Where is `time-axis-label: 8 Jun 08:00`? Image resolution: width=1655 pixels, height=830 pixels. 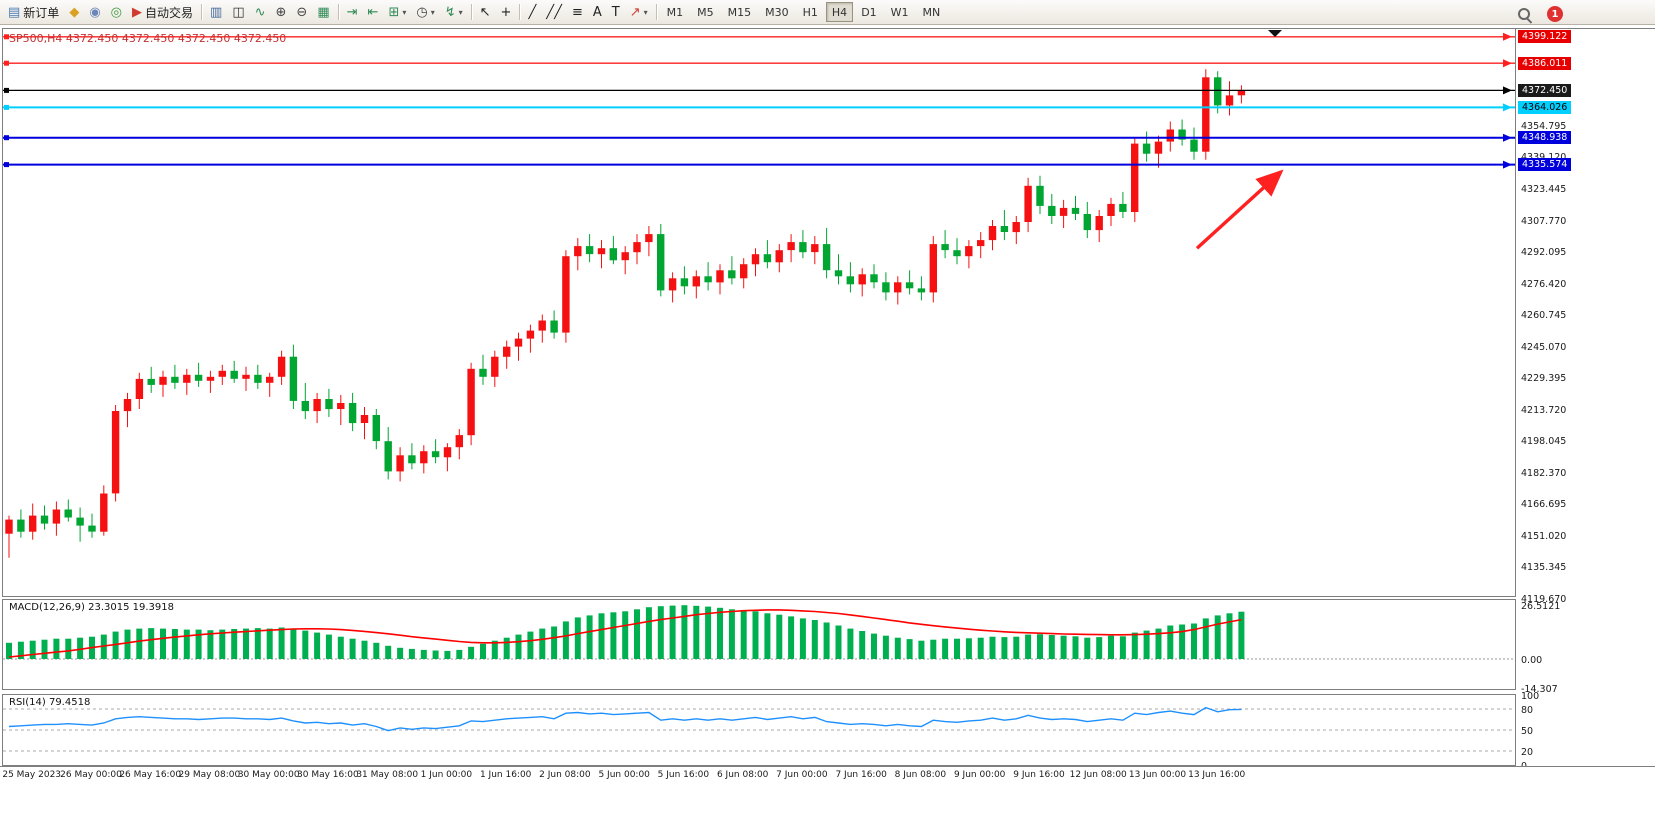
time-axis-label: 8 Jun 08:00 is located at coordinates (920, 775).